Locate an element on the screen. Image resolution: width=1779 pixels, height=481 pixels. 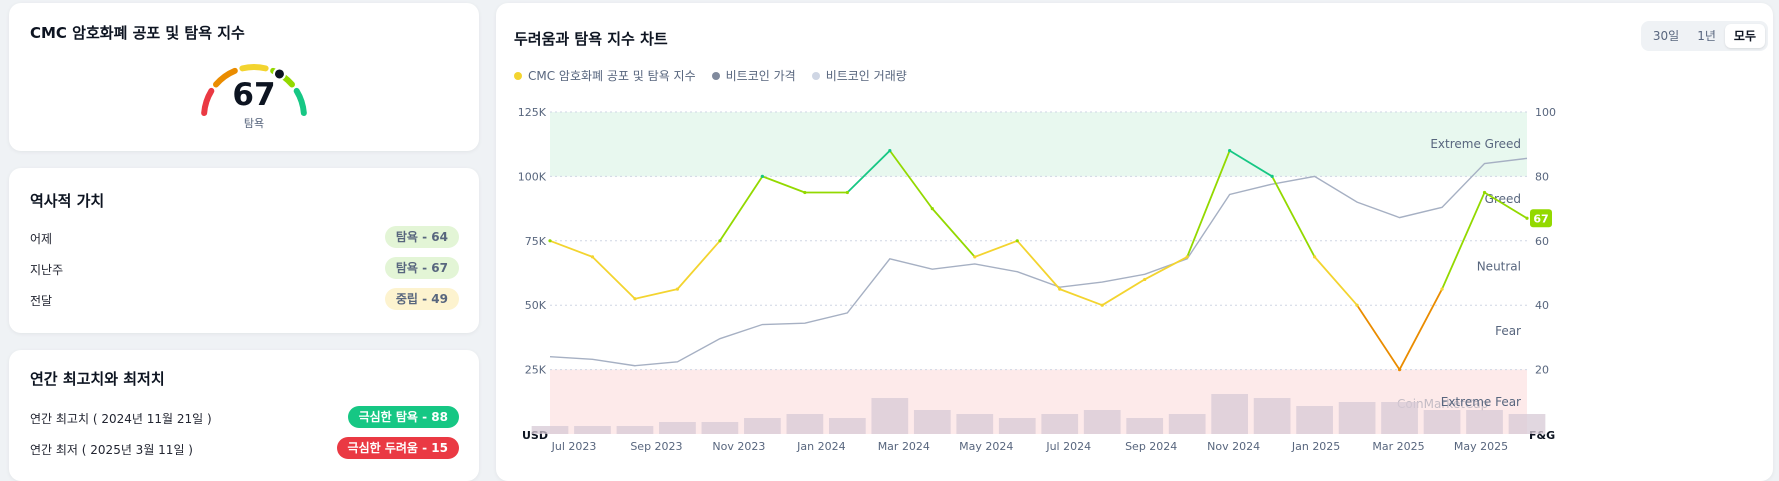
chart-title: 두려움과 탐욕 지수 차트 is located at coordinates (591, 39).